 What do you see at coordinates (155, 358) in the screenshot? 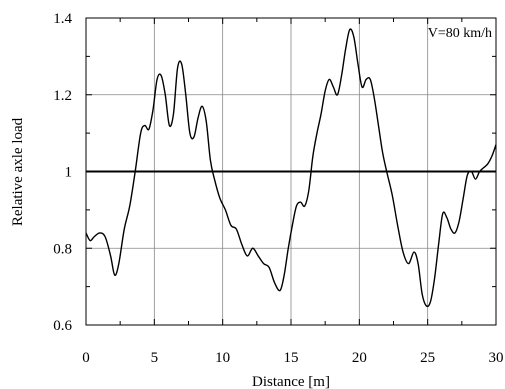
I see `x-tick-label: 5` at bounding box center [155, 358].